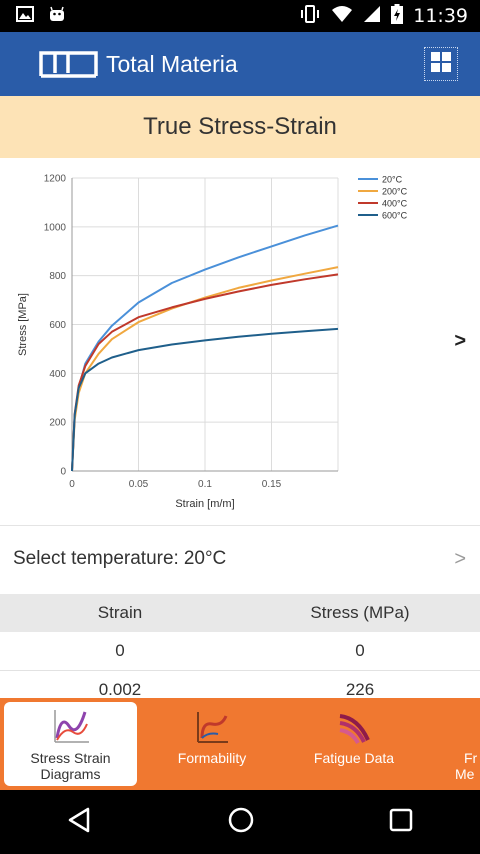 The width and height of the screenshot is (480, 854). What do you see at coordinates (354, 726) in the screenshot?
I see `fatigue-icon` at bounding box center [354, 726].